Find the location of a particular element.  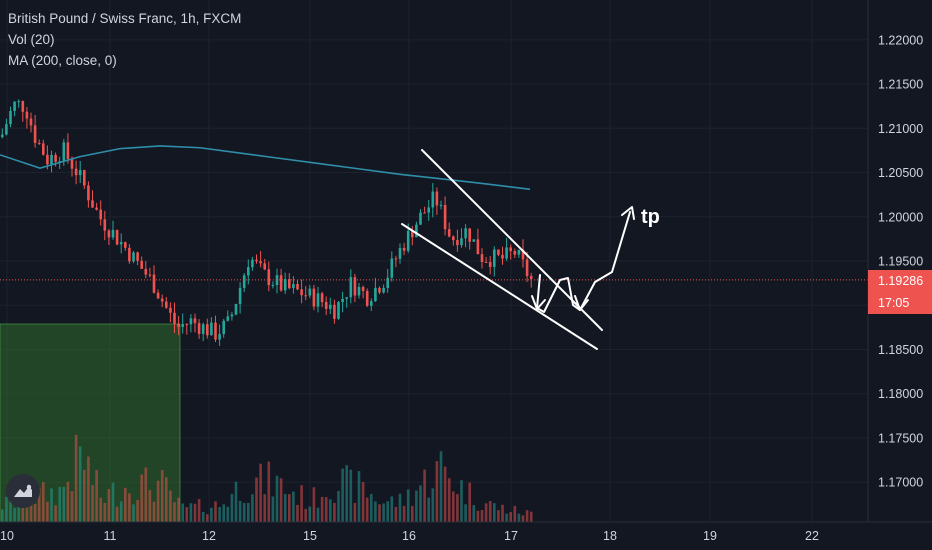

volume-bars is located at coordinates (267, 478).